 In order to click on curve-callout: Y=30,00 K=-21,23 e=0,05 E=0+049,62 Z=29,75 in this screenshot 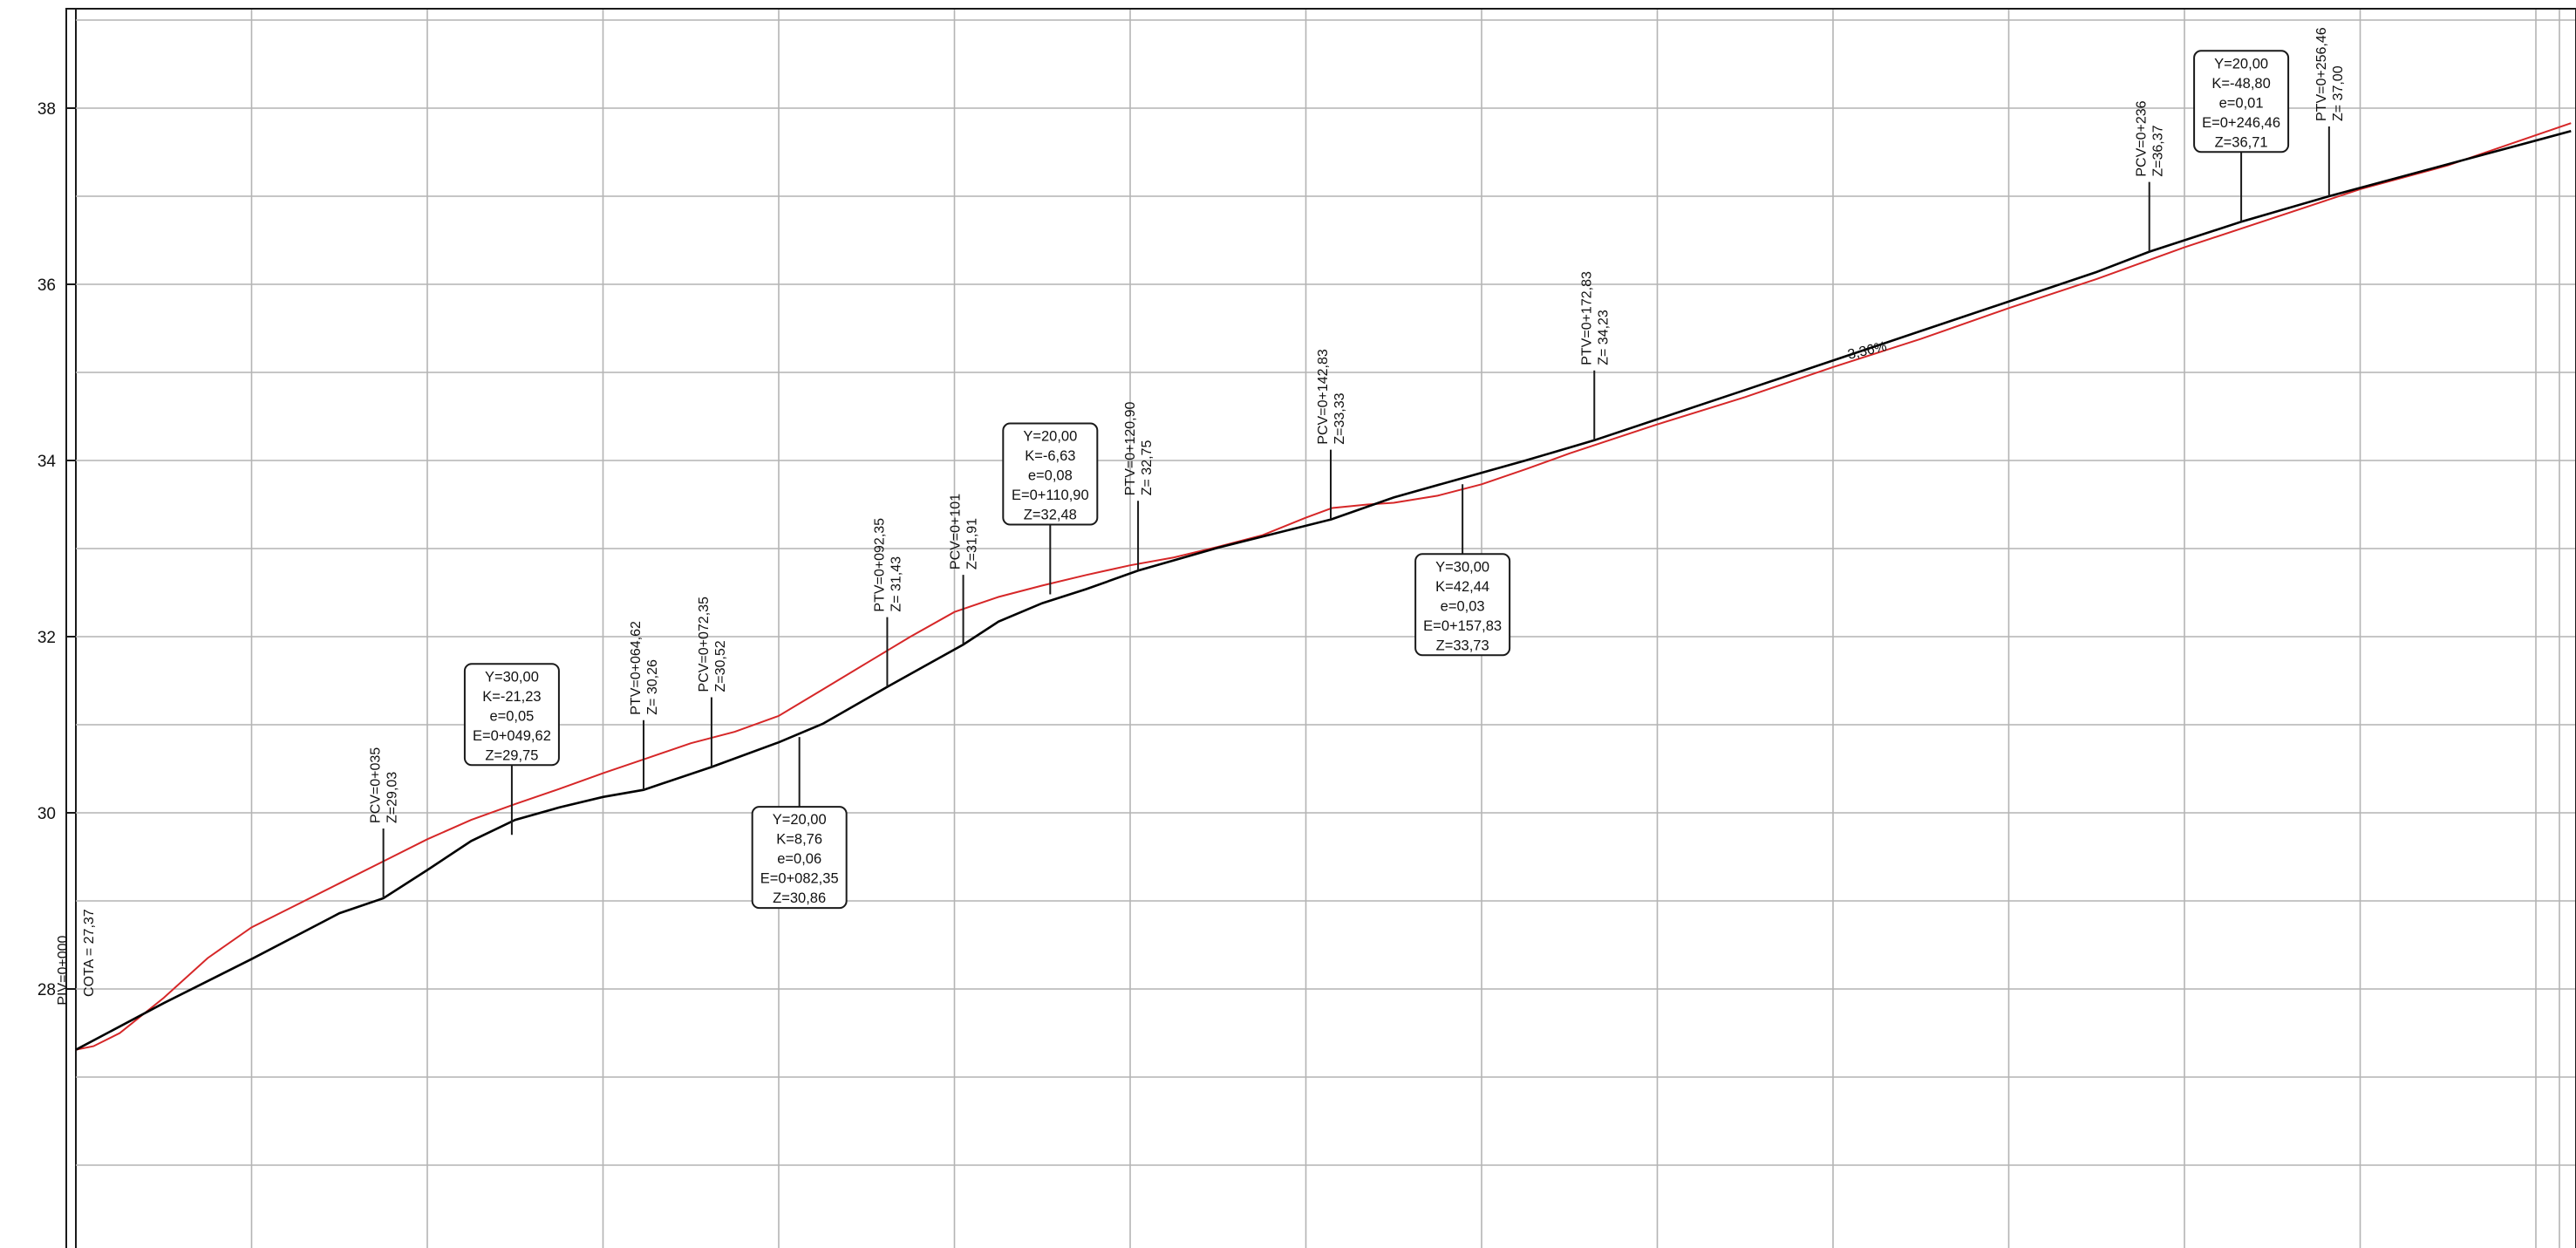, I will do `click(512, 749)`.